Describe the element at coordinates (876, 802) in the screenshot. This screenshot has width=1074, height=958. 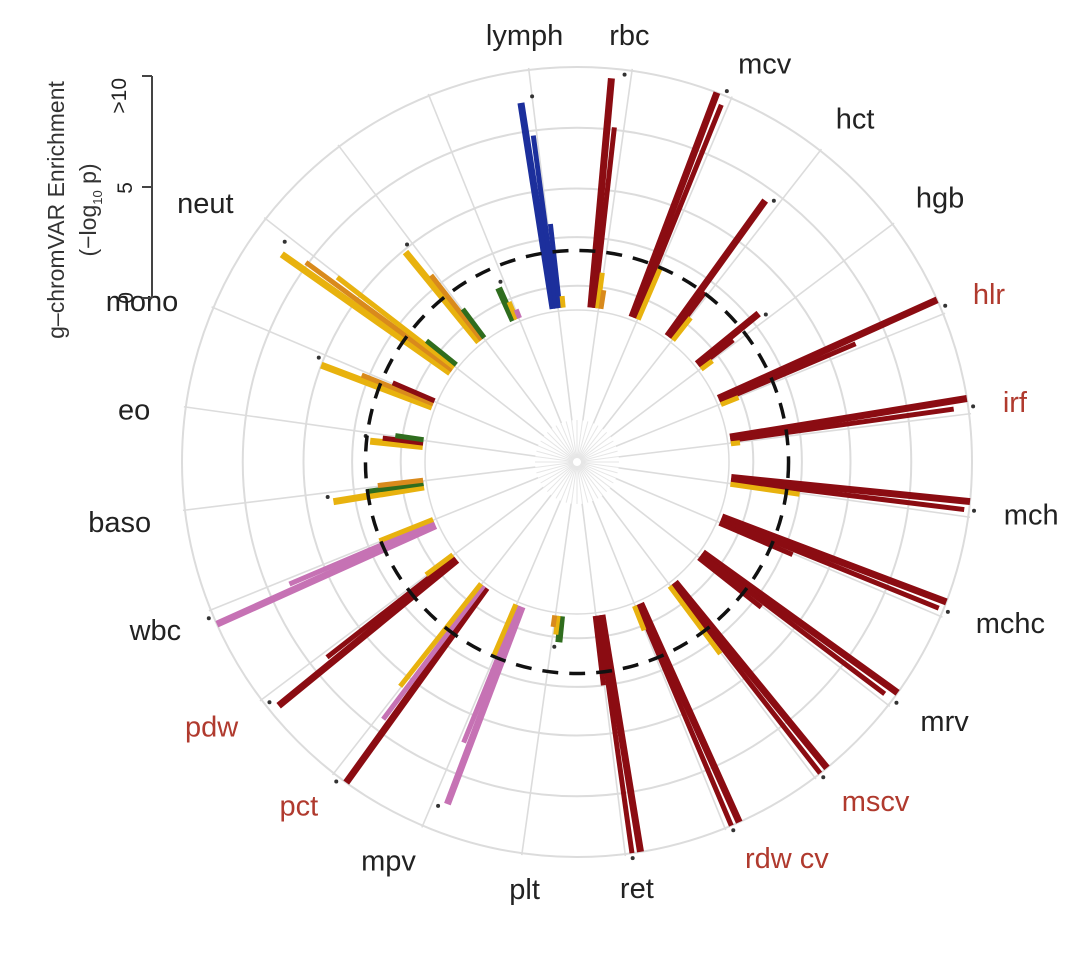
I see `trait-label-mscv: mscv` at that location.